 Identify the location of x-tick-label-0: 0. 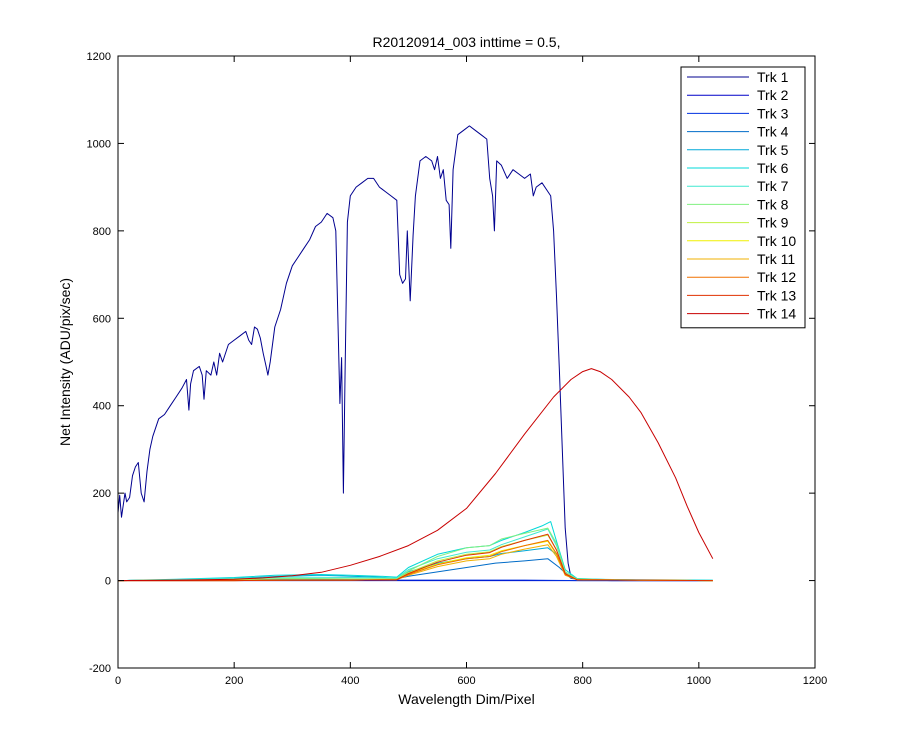
(118, 681).